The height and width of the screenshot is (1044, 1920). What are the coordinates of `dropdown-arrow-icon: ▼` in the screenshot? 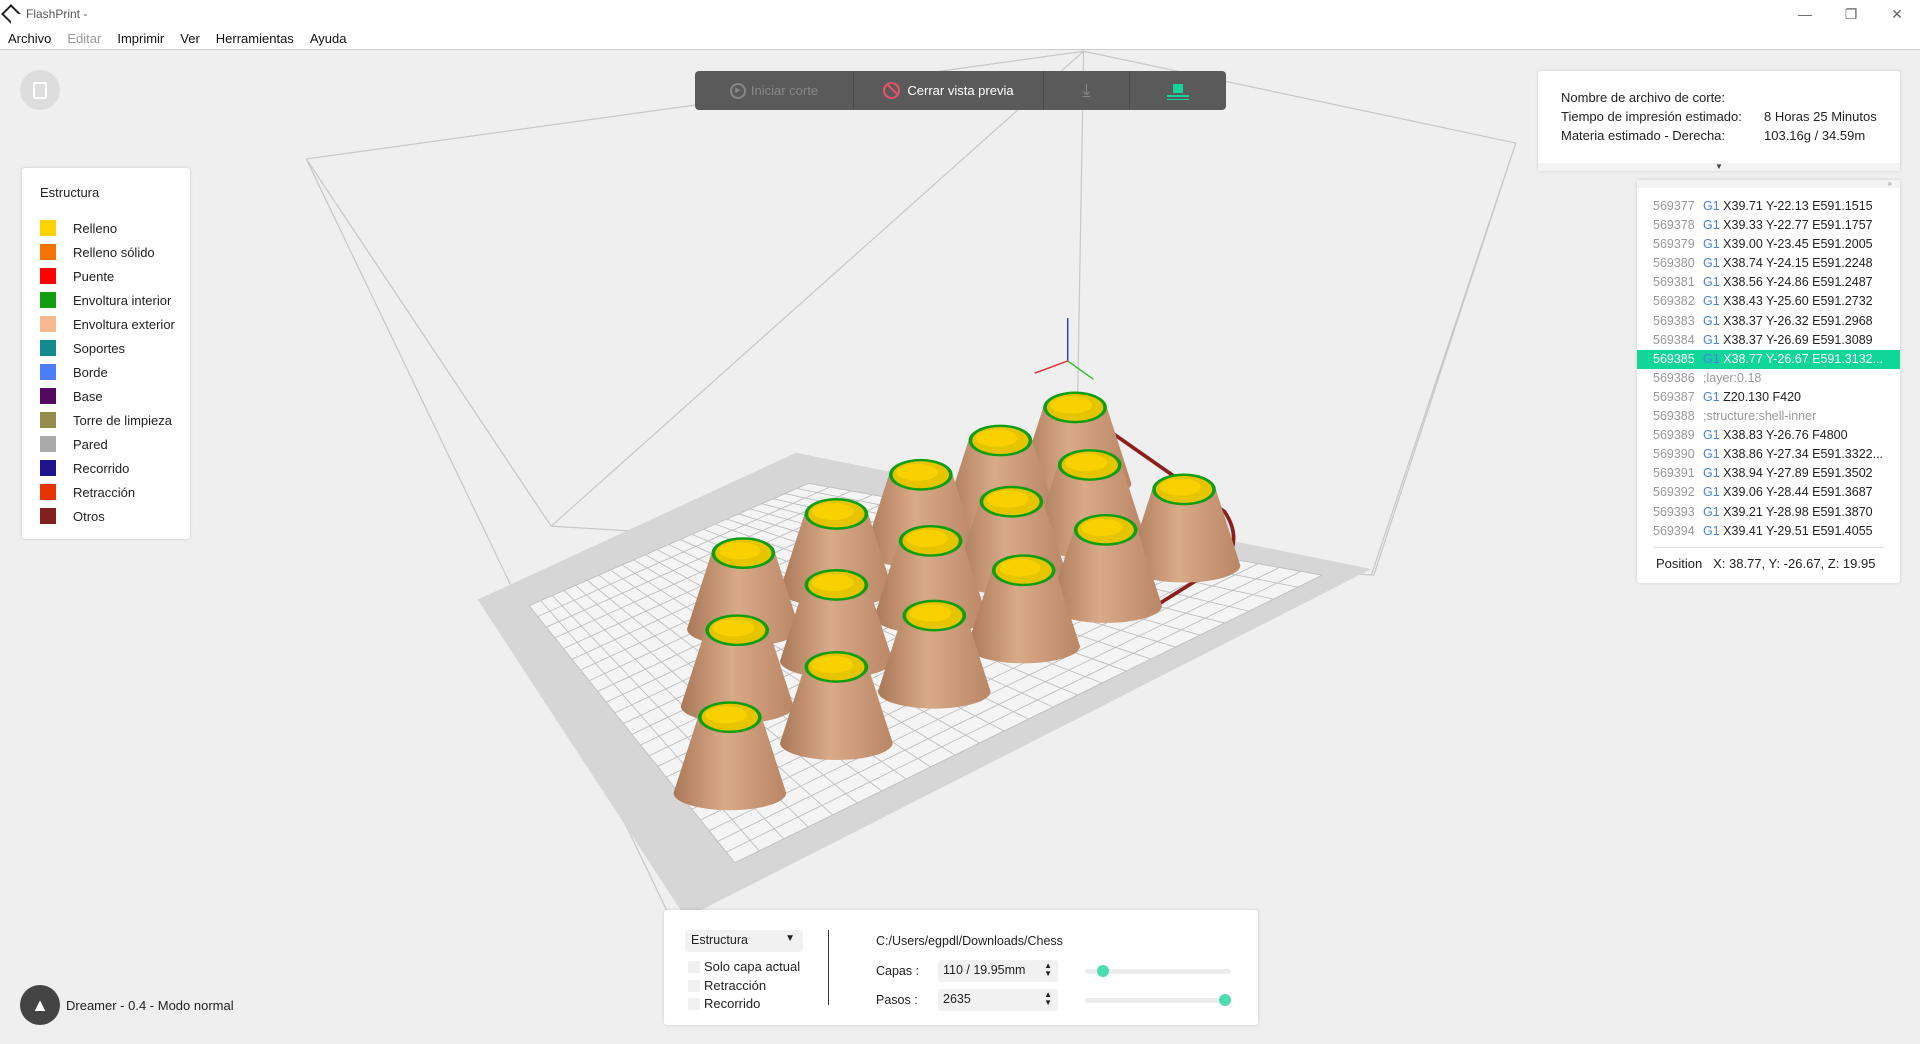 It's located at (790, 938).